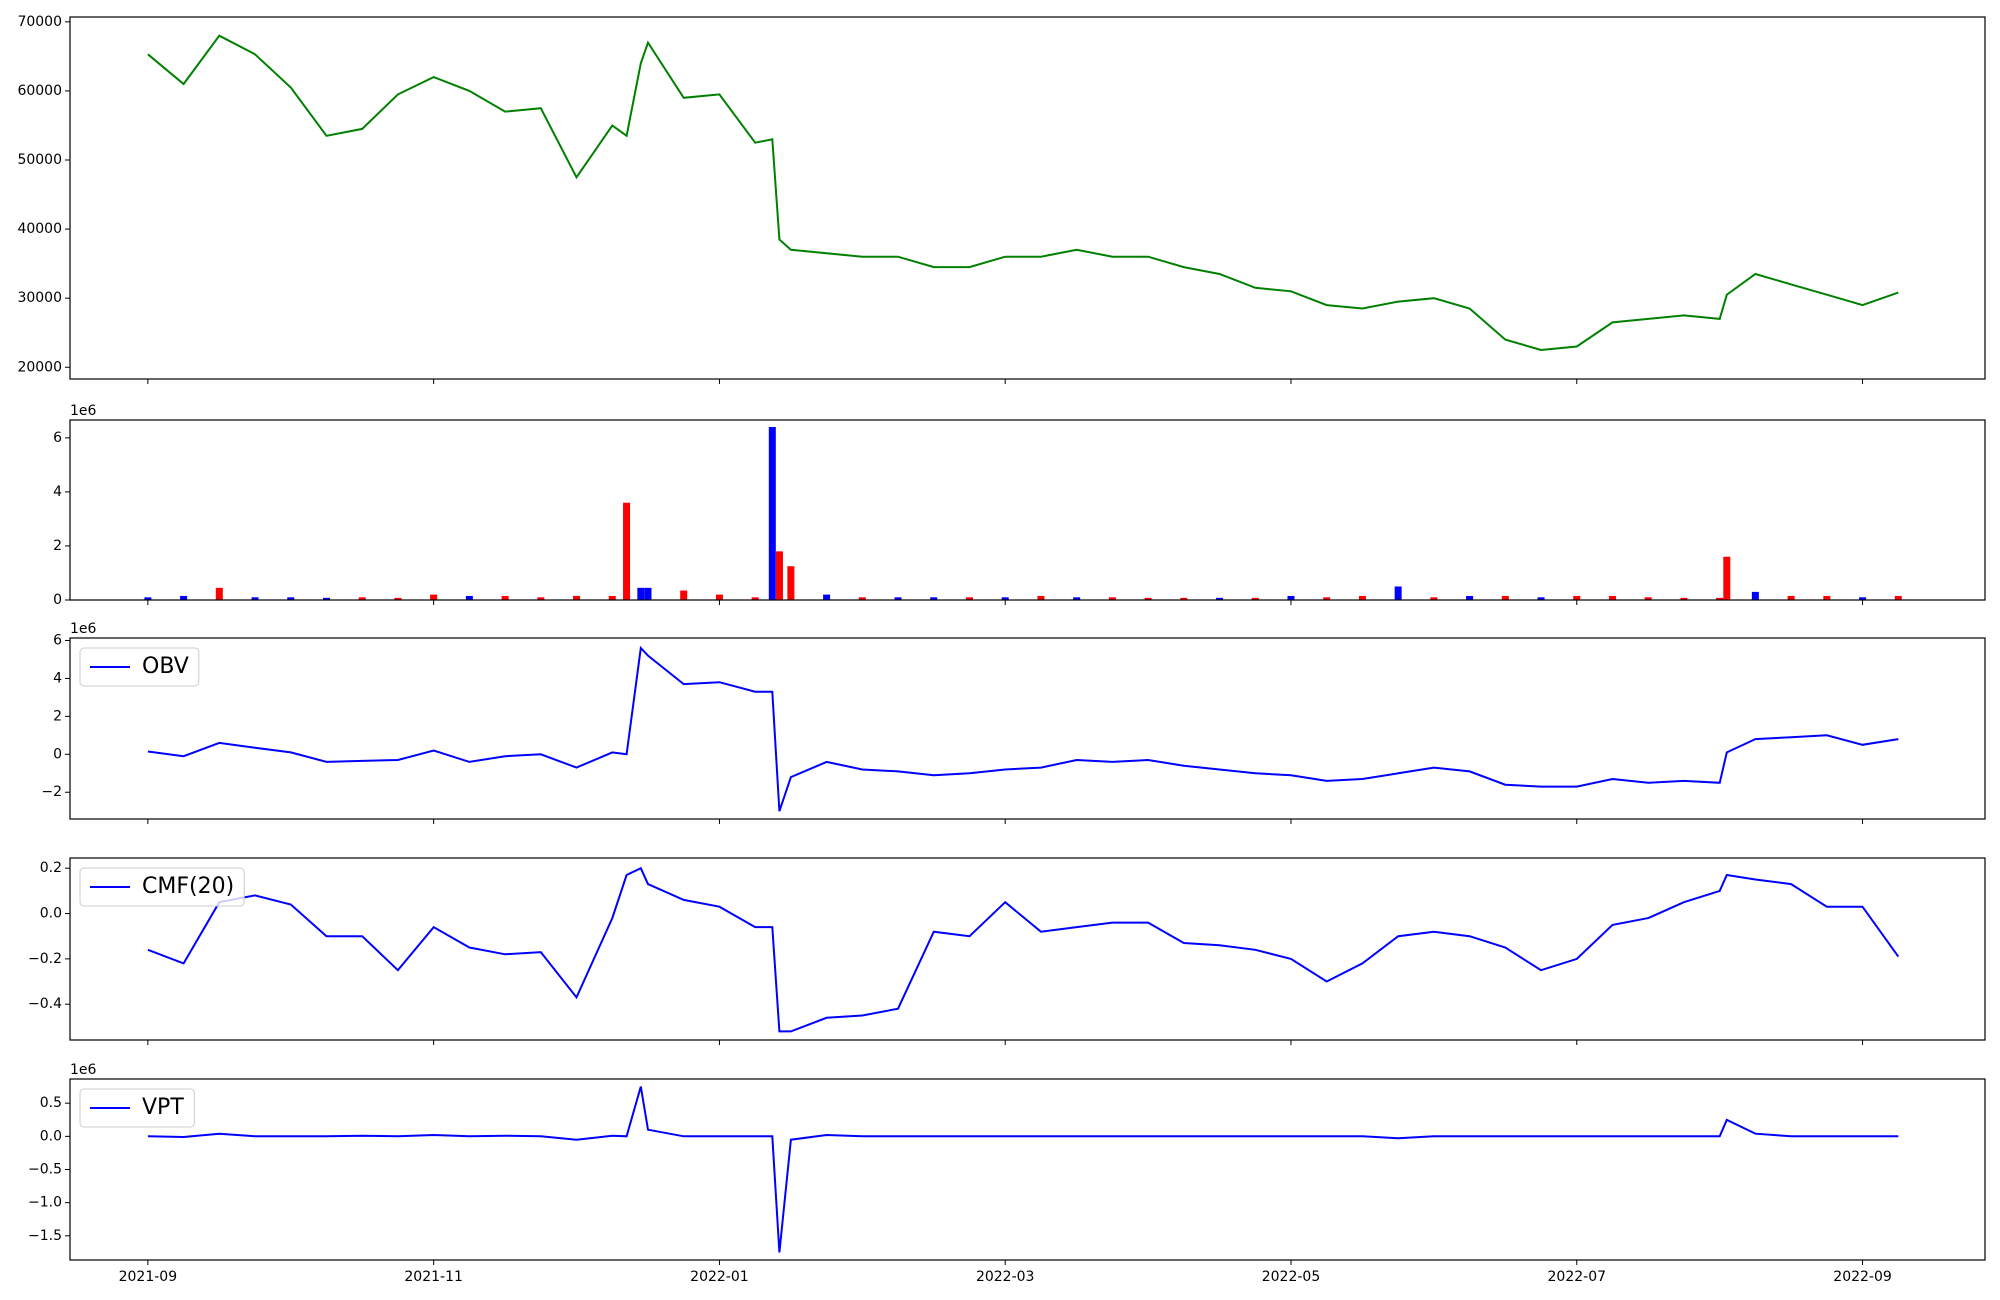 This screenshot has height=1300, width=2000. I want to click on legend-label: OBV, so click(165, 666).